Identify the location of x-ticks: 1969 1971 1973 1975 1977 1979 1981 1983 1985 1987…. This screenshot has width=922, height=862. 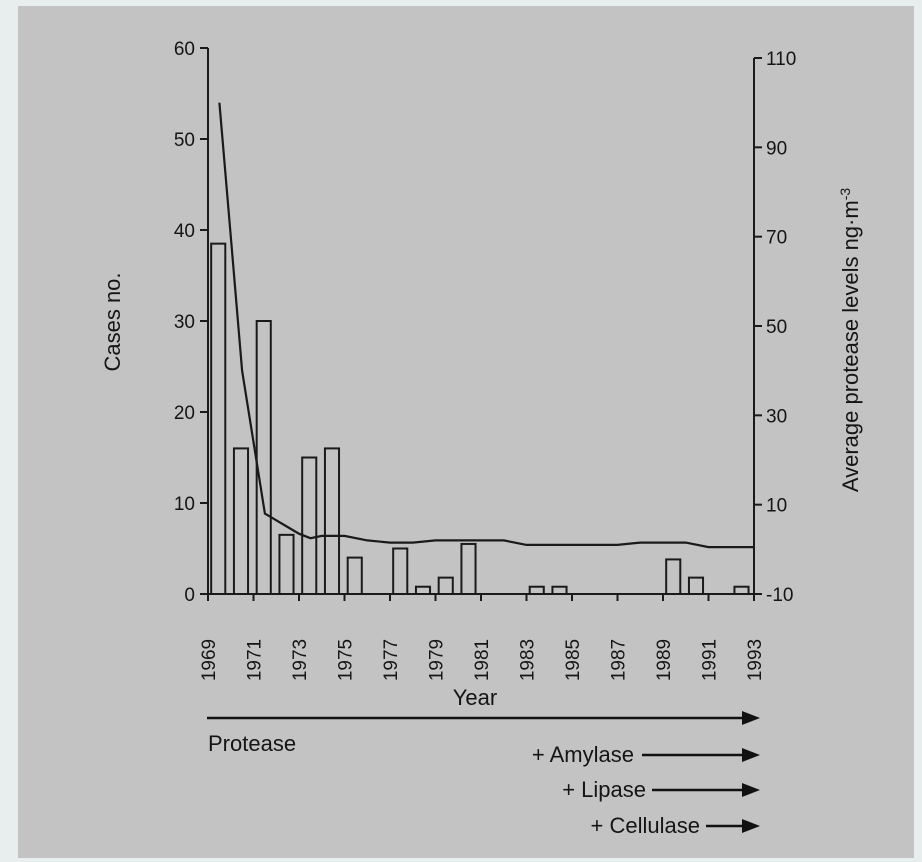
(482, 637).